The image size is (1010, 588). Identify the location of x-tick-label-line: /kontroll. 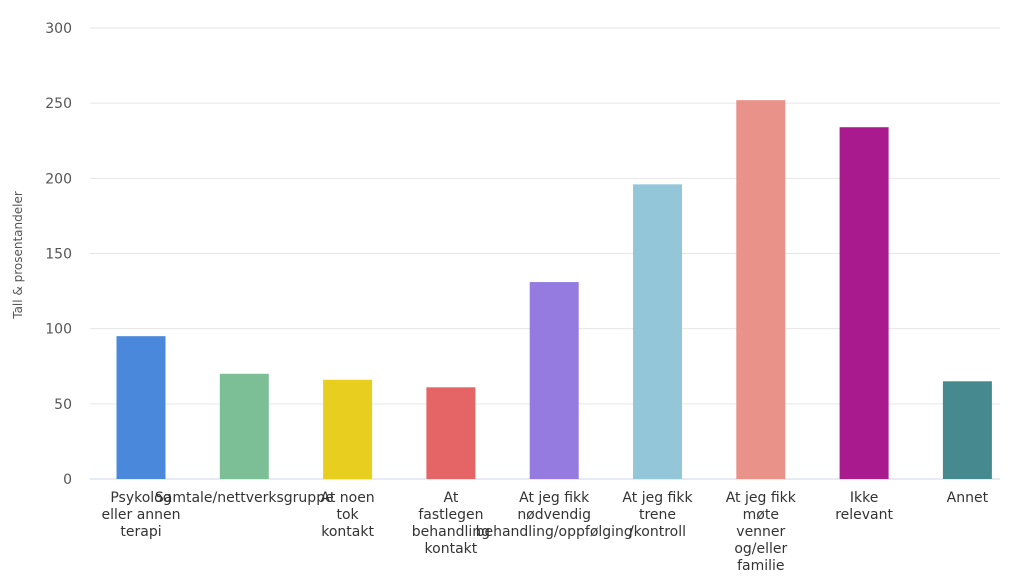
(657, 532).